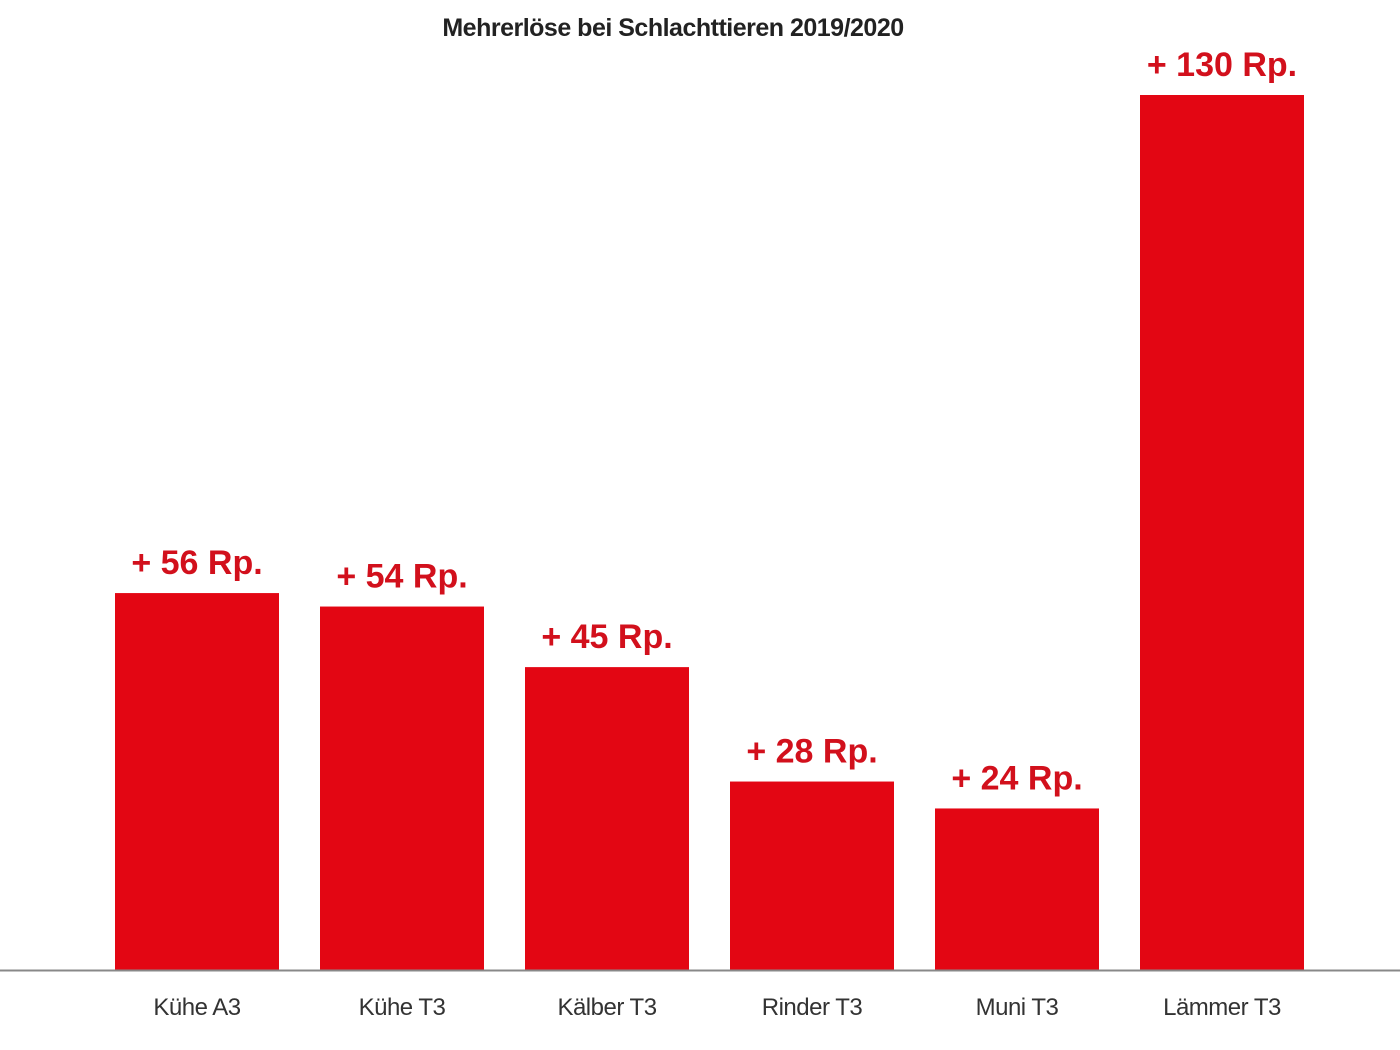 This screenshot has height=1050, width=1400. I want to click on data-label: + 45 Rp., so click(606, 637).